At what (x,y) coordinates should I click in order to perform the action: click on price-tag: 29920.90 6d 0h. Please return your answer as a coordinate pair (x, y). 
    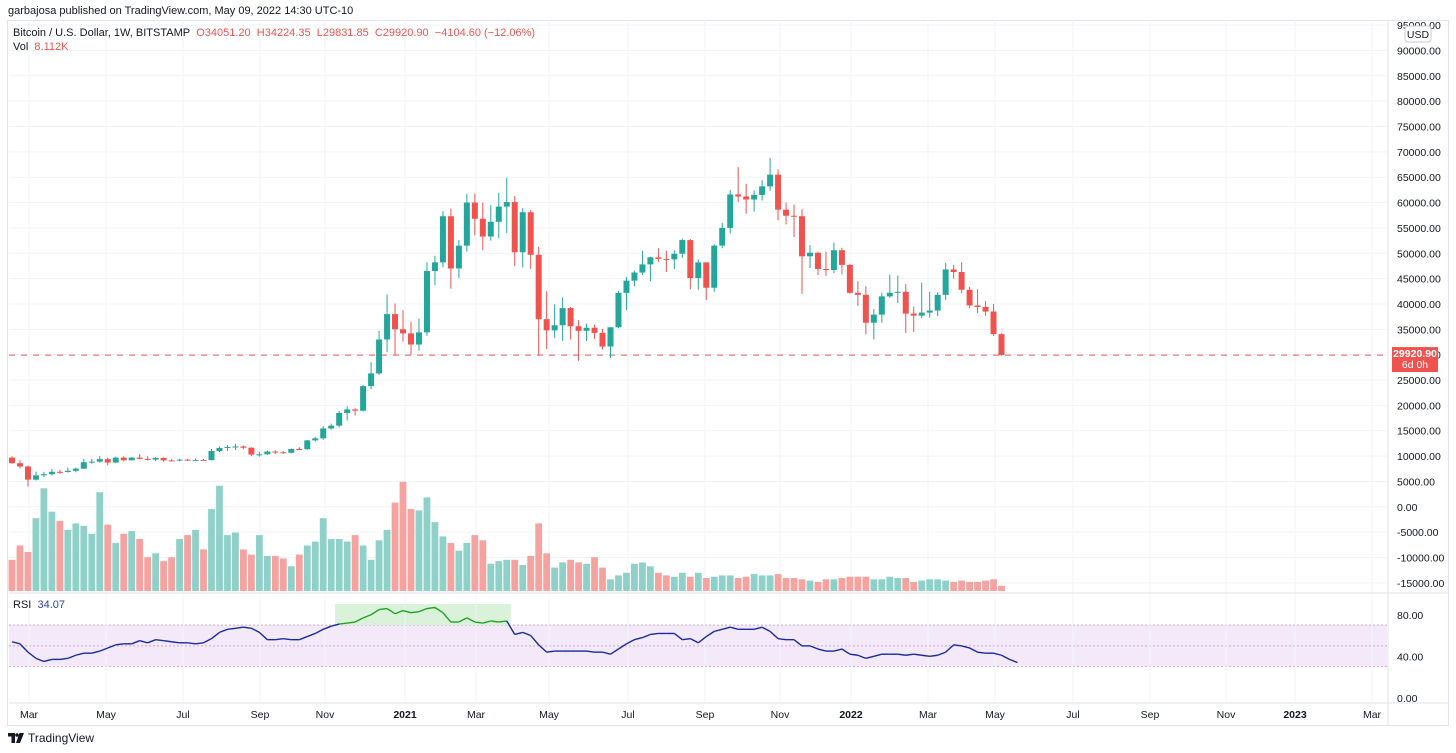
    Looking at the image, I should click on (1415, 360).